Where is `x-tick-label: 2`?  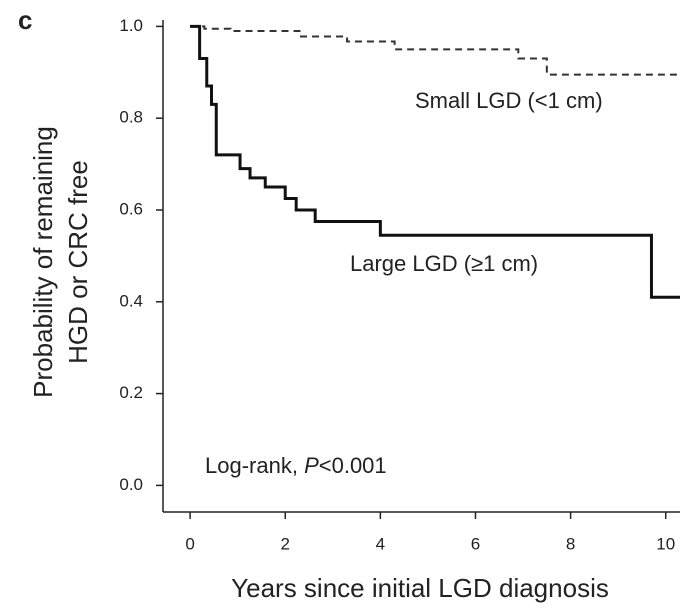
x-tick-label: 2 is located at coordinates (285, 543).